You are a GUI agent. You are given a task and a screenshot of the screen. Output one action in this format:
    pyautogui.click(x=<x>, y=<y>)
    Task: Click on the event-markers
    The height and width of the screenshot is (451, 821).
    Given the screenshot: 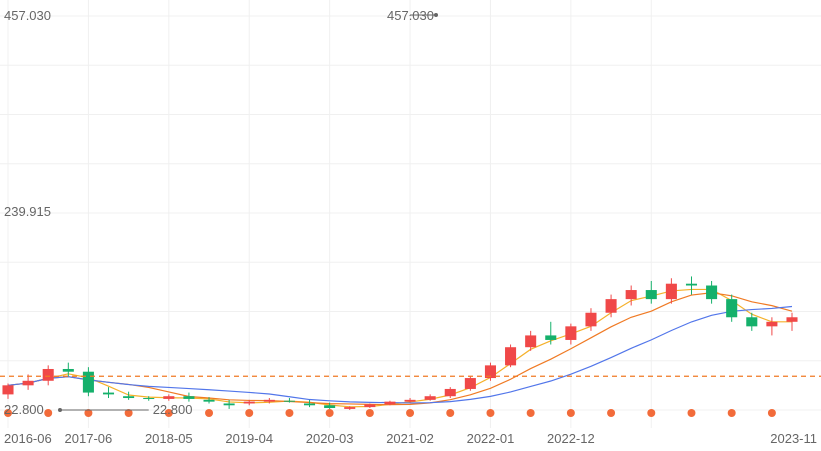 What is the action you would take?
    pyautogui.click(x=390, y=413)
    